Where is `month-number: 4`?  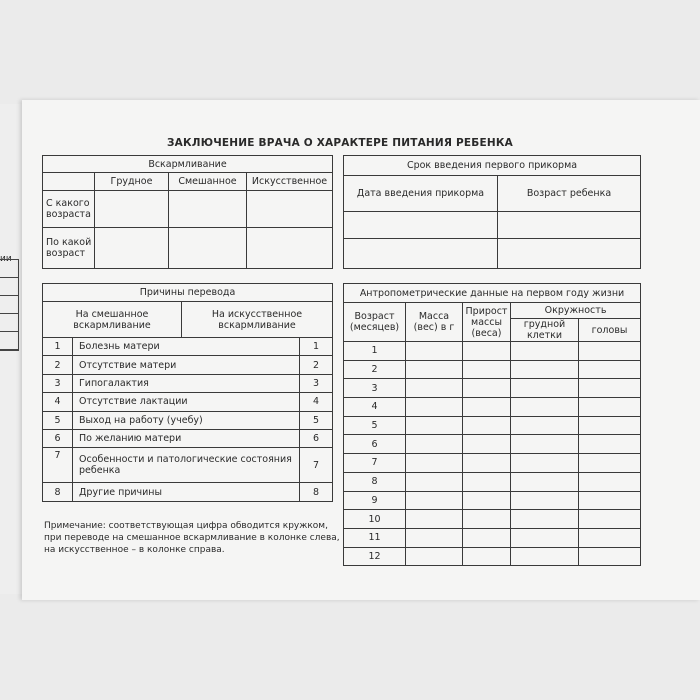 month-number: 4 is located at coordinates (374, 407).